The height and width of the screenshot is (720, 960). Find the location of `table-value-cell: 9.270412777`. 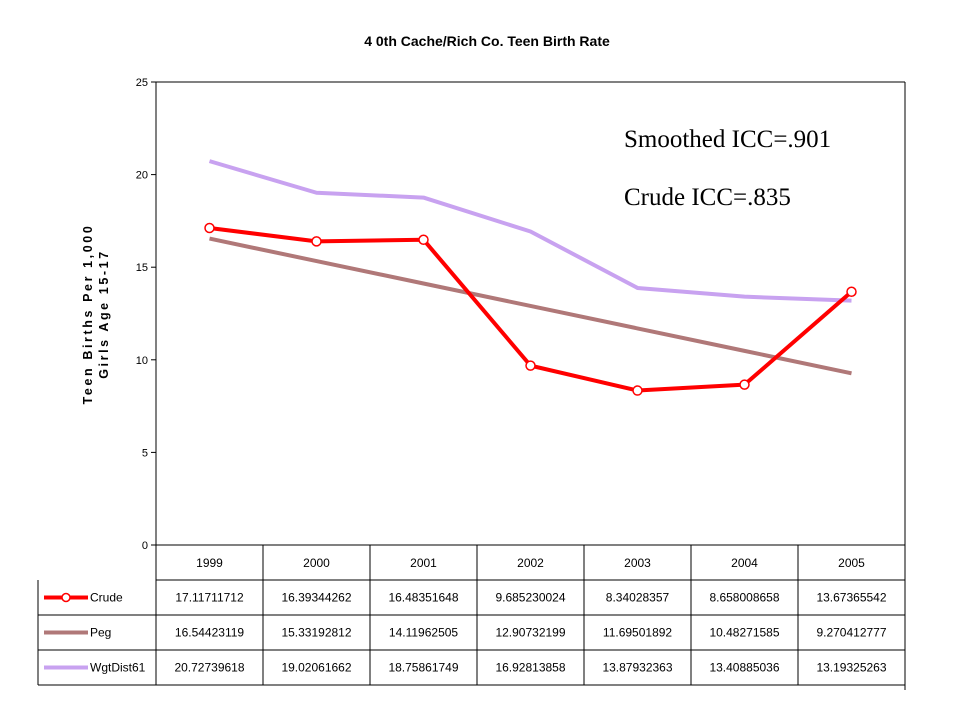

table-value-cell: 9.270412777 is located at coordinates (851, 633).